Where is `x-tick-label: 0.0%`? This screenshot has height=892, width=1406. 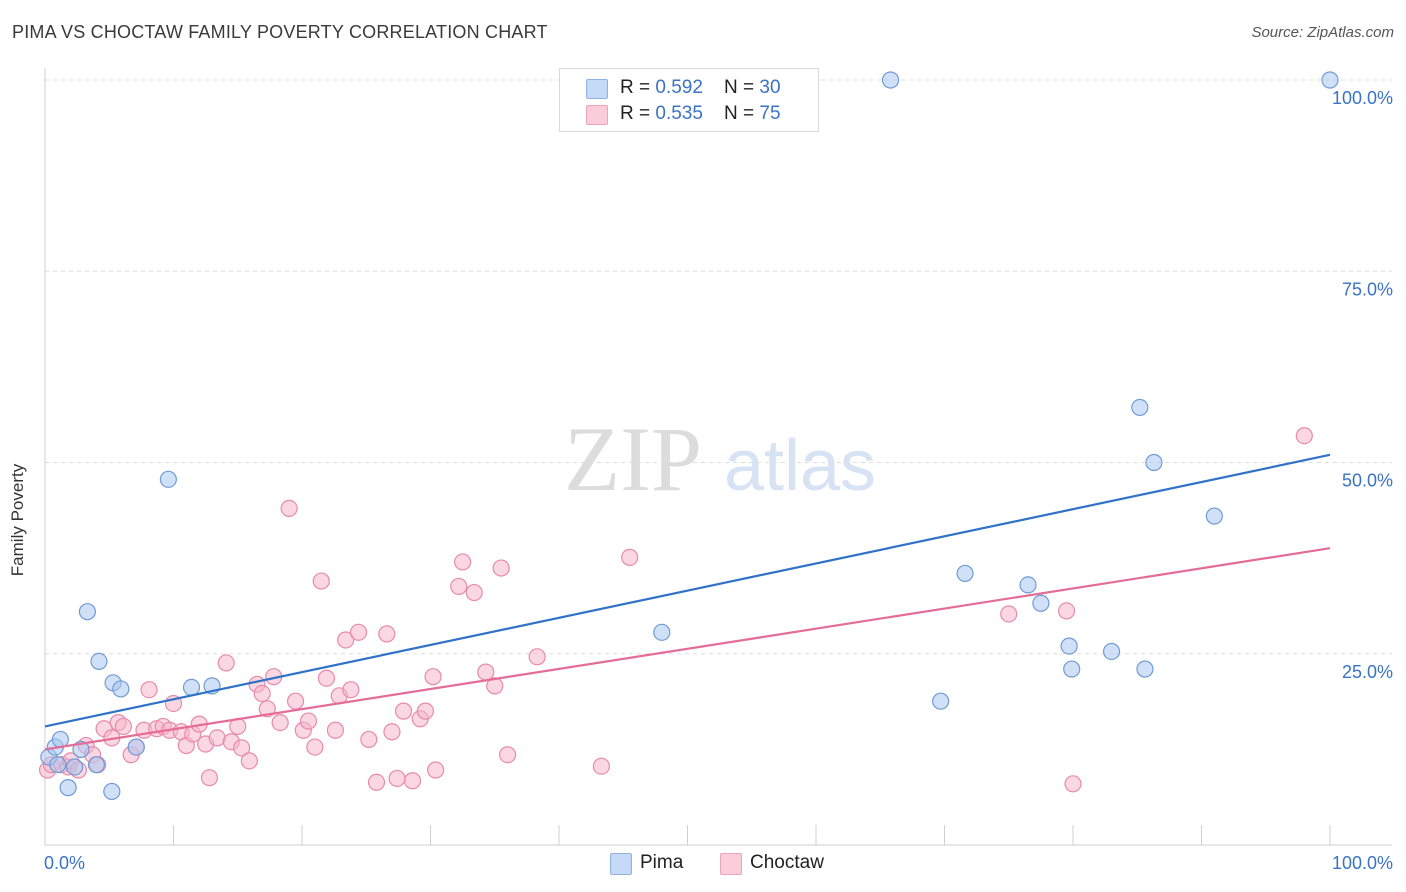
x-tick-label: 0.0% is located at coordinates (64, 863).